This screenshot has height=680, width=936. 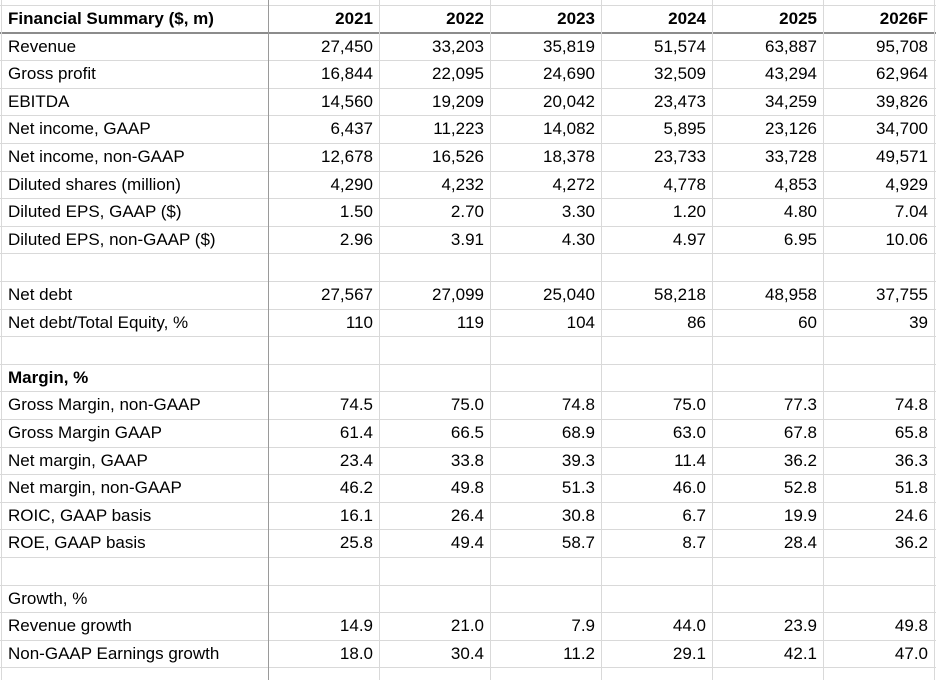 What do you see at coordinates (800, 515) in the screenshot?
I see `cell-value: 19.9` at bounding box center [800, 515].